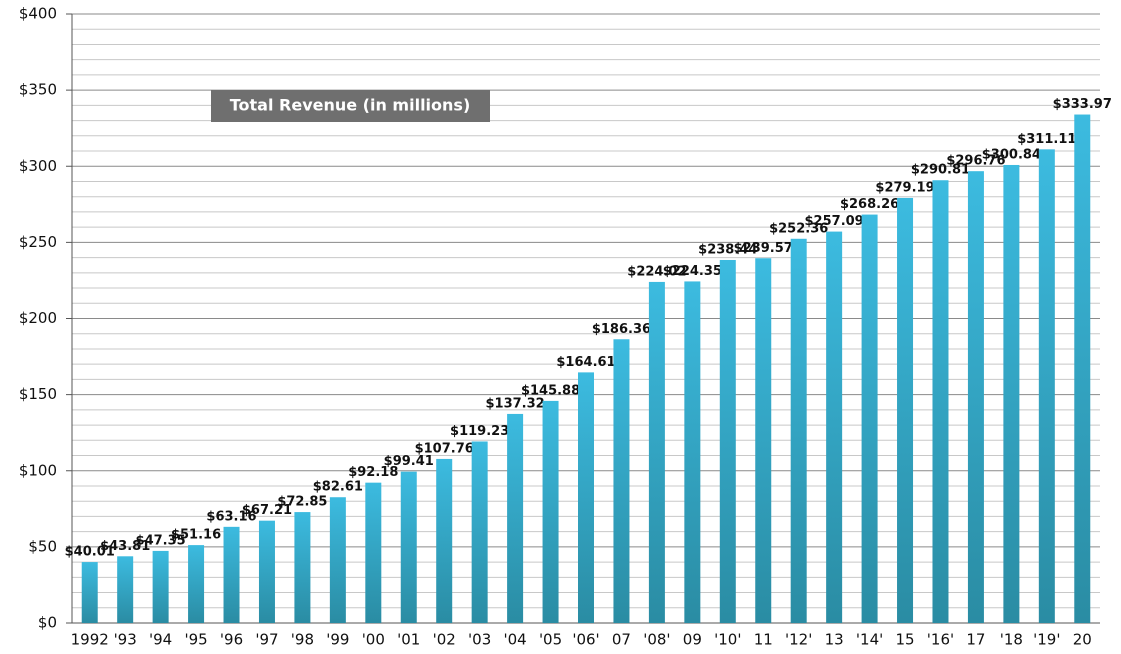 The width and height of the screenshot is (1121, 654). What do you see at coordinates (125, 546) in the screenshot?
I see `data-label: $43.81` at bounding box center [125, 546].